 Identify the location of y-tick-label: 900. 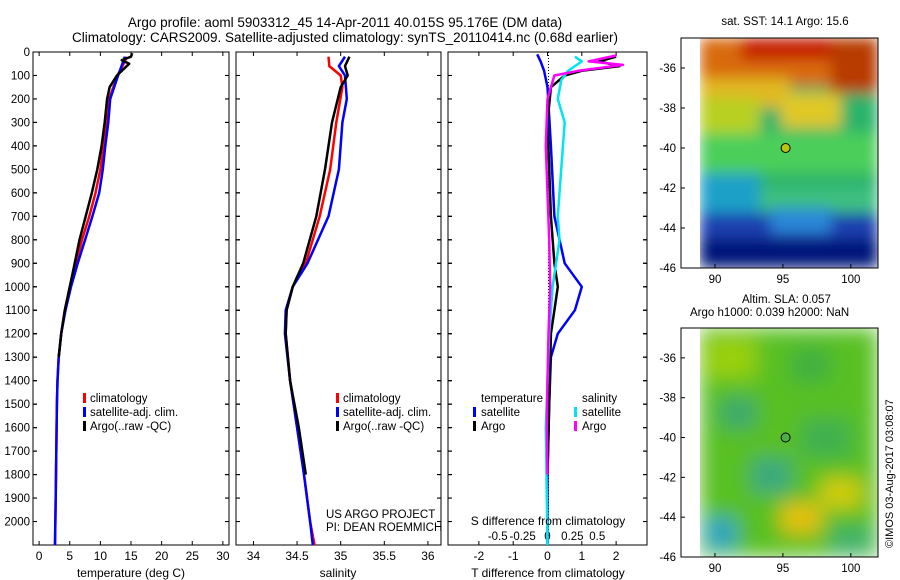
(20, 264).